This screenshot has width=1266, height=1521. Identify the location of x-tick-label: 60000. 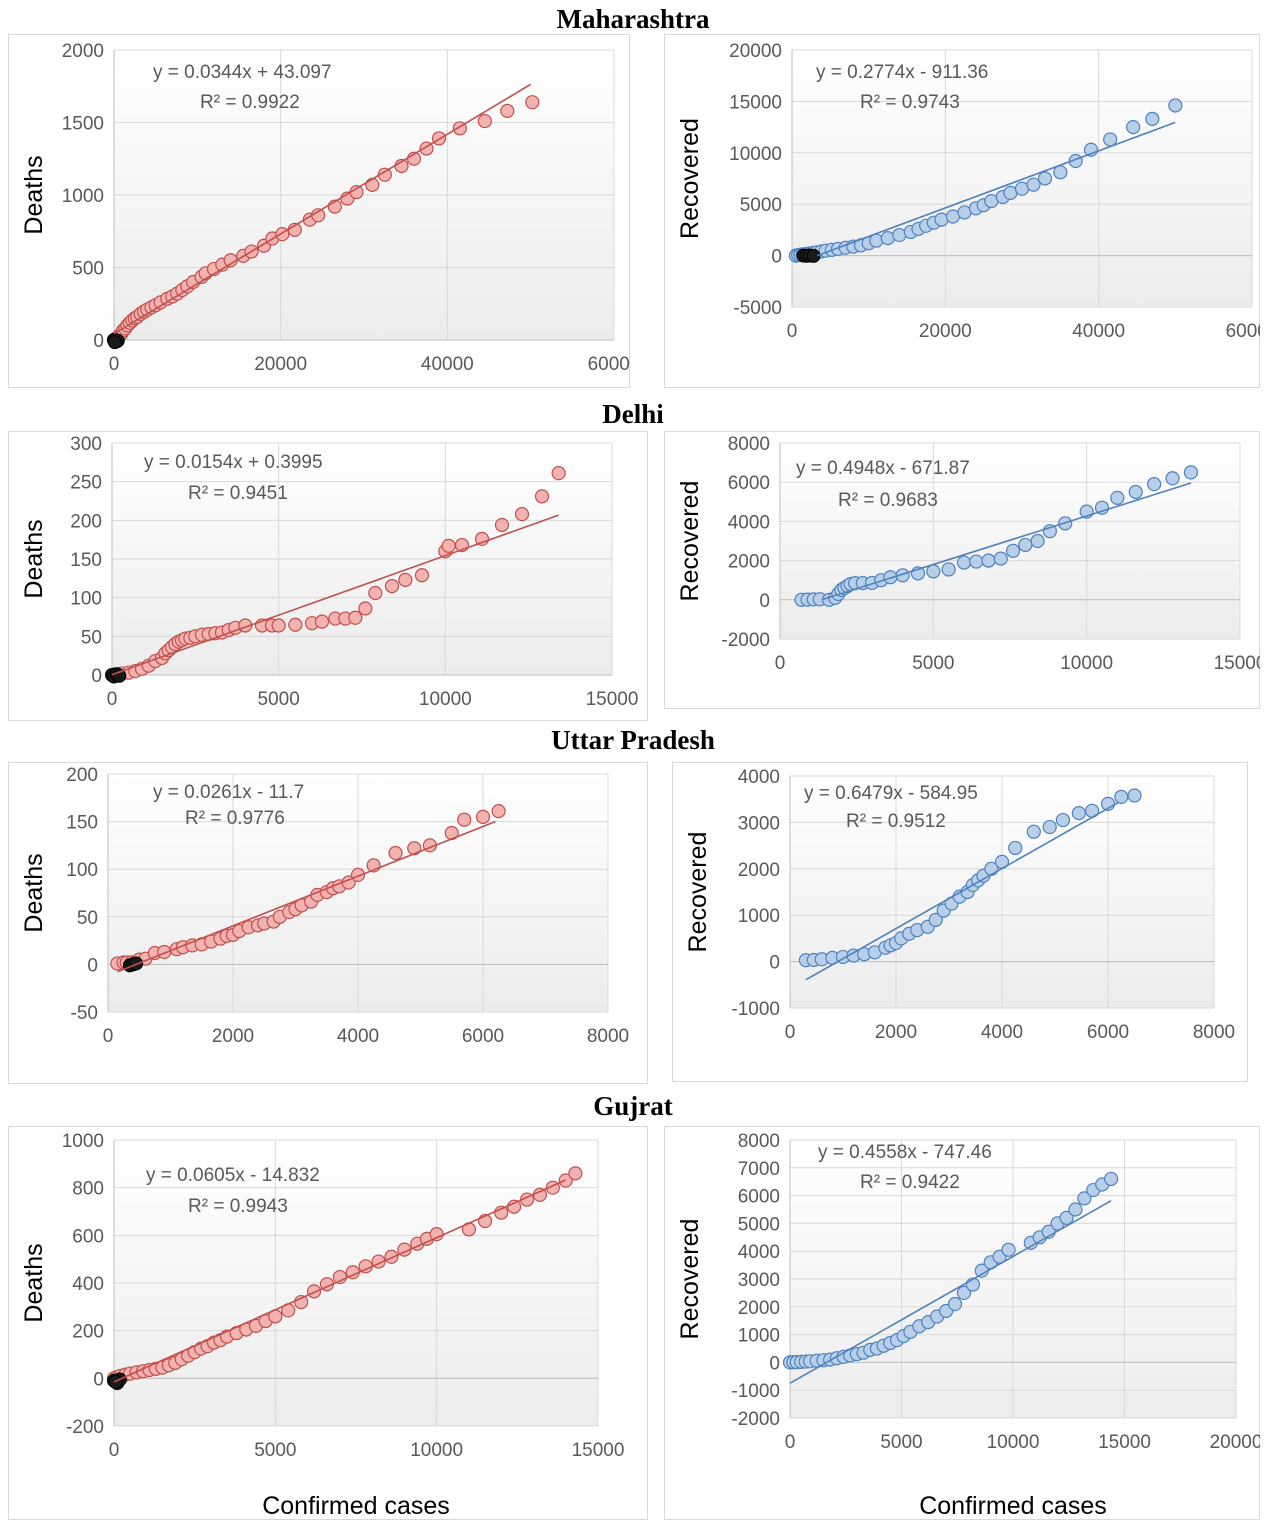
(1243, 331).